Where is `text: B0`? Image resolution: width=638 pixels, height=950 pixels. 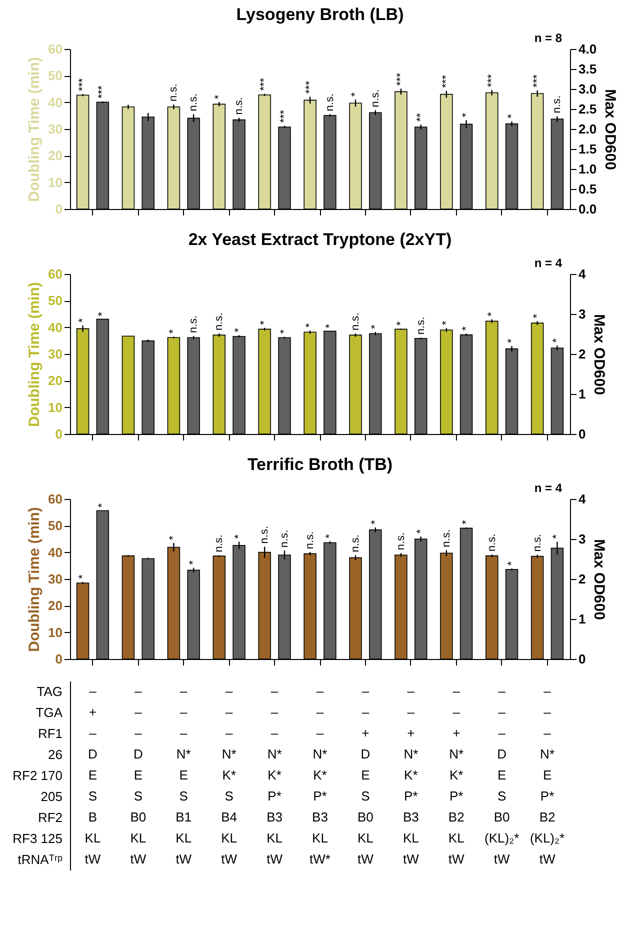 text: B0 is located at coordinates (502, 817).